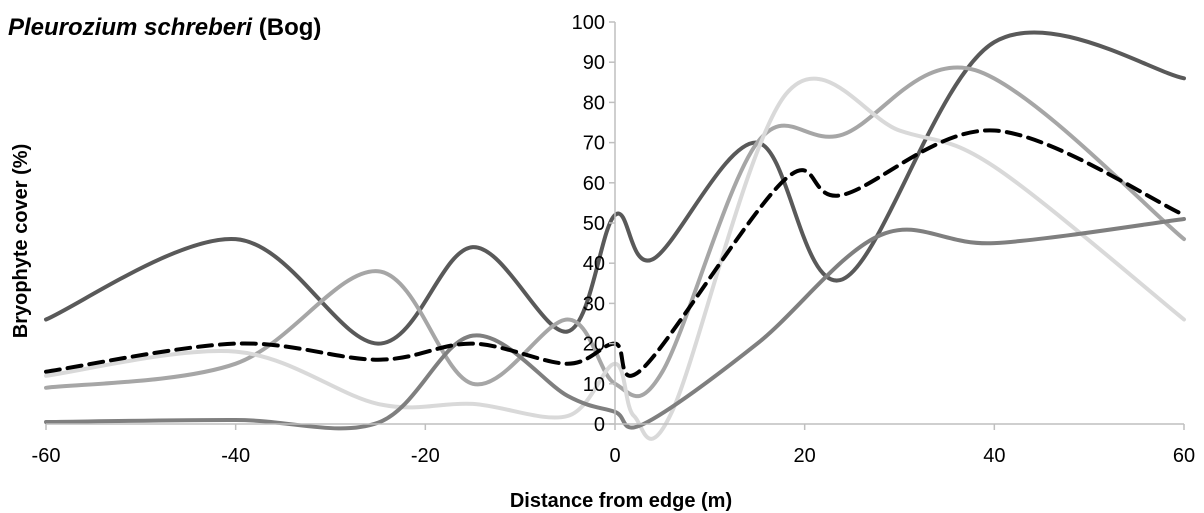  I want to click on y-tick-label: 70, so click(594, 144).